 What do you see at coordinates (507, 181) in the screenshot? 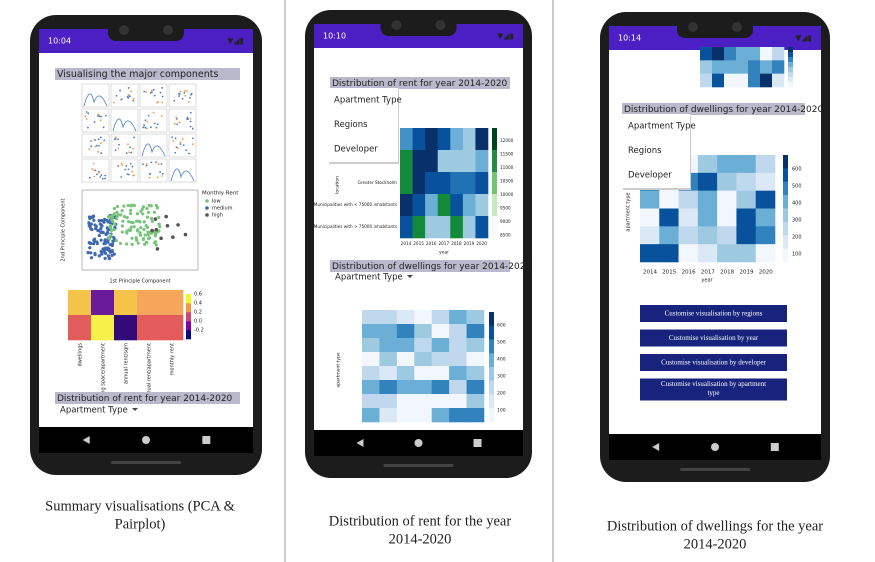
I see `colorbar-tick: 10500` at bounding box center [507, 181].